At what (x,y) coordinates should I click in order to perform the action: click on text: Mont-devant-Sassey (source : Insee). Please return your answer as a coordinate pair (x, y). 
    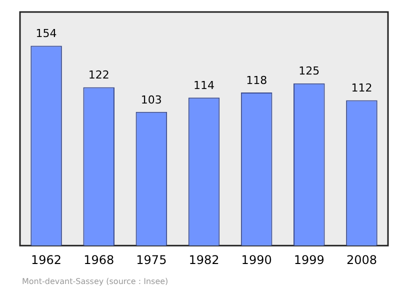
    Looking at the image, I should click on (96, 281).